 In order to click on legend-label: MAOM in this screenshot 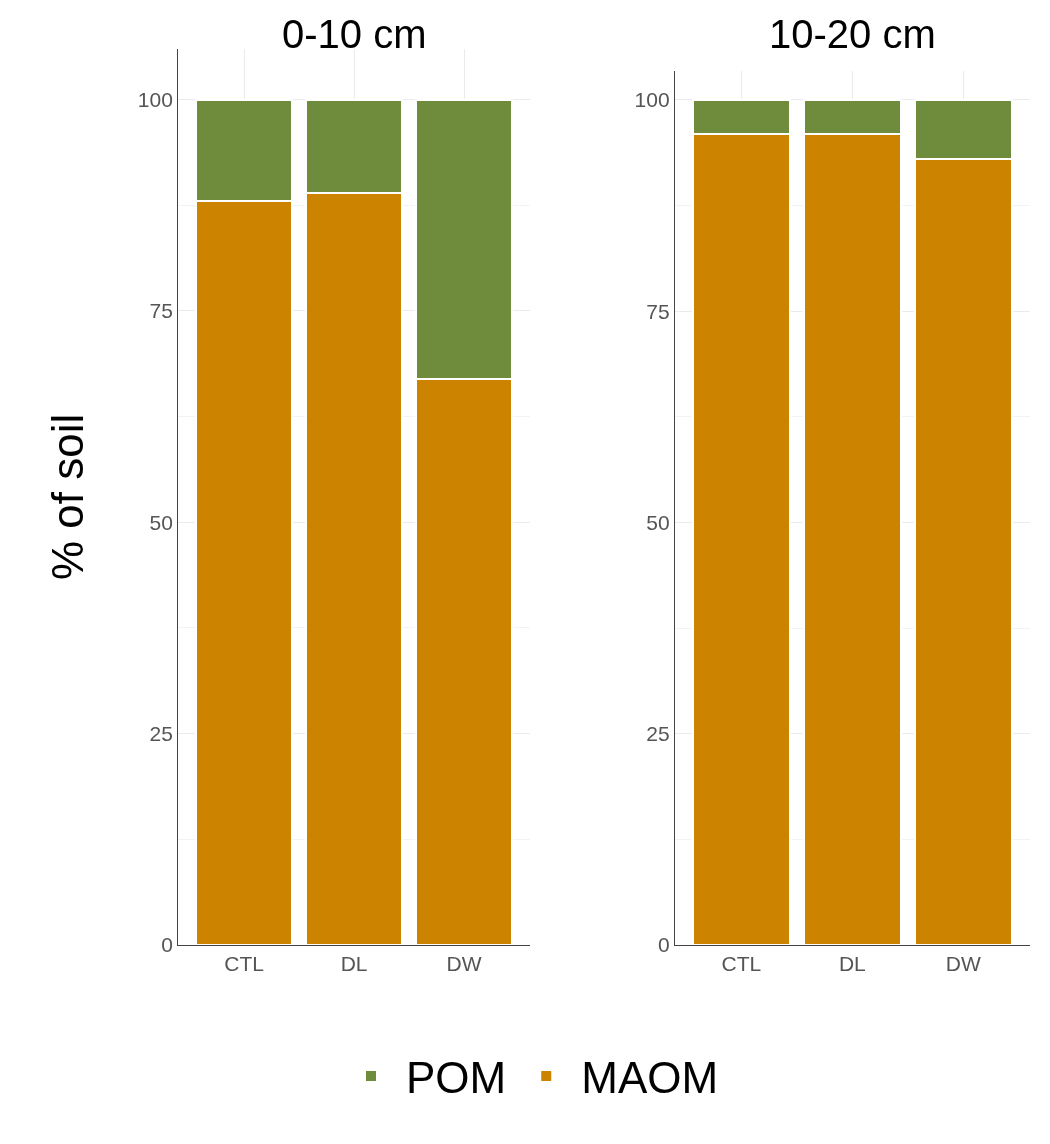, I will do `click(650, 1078)`.